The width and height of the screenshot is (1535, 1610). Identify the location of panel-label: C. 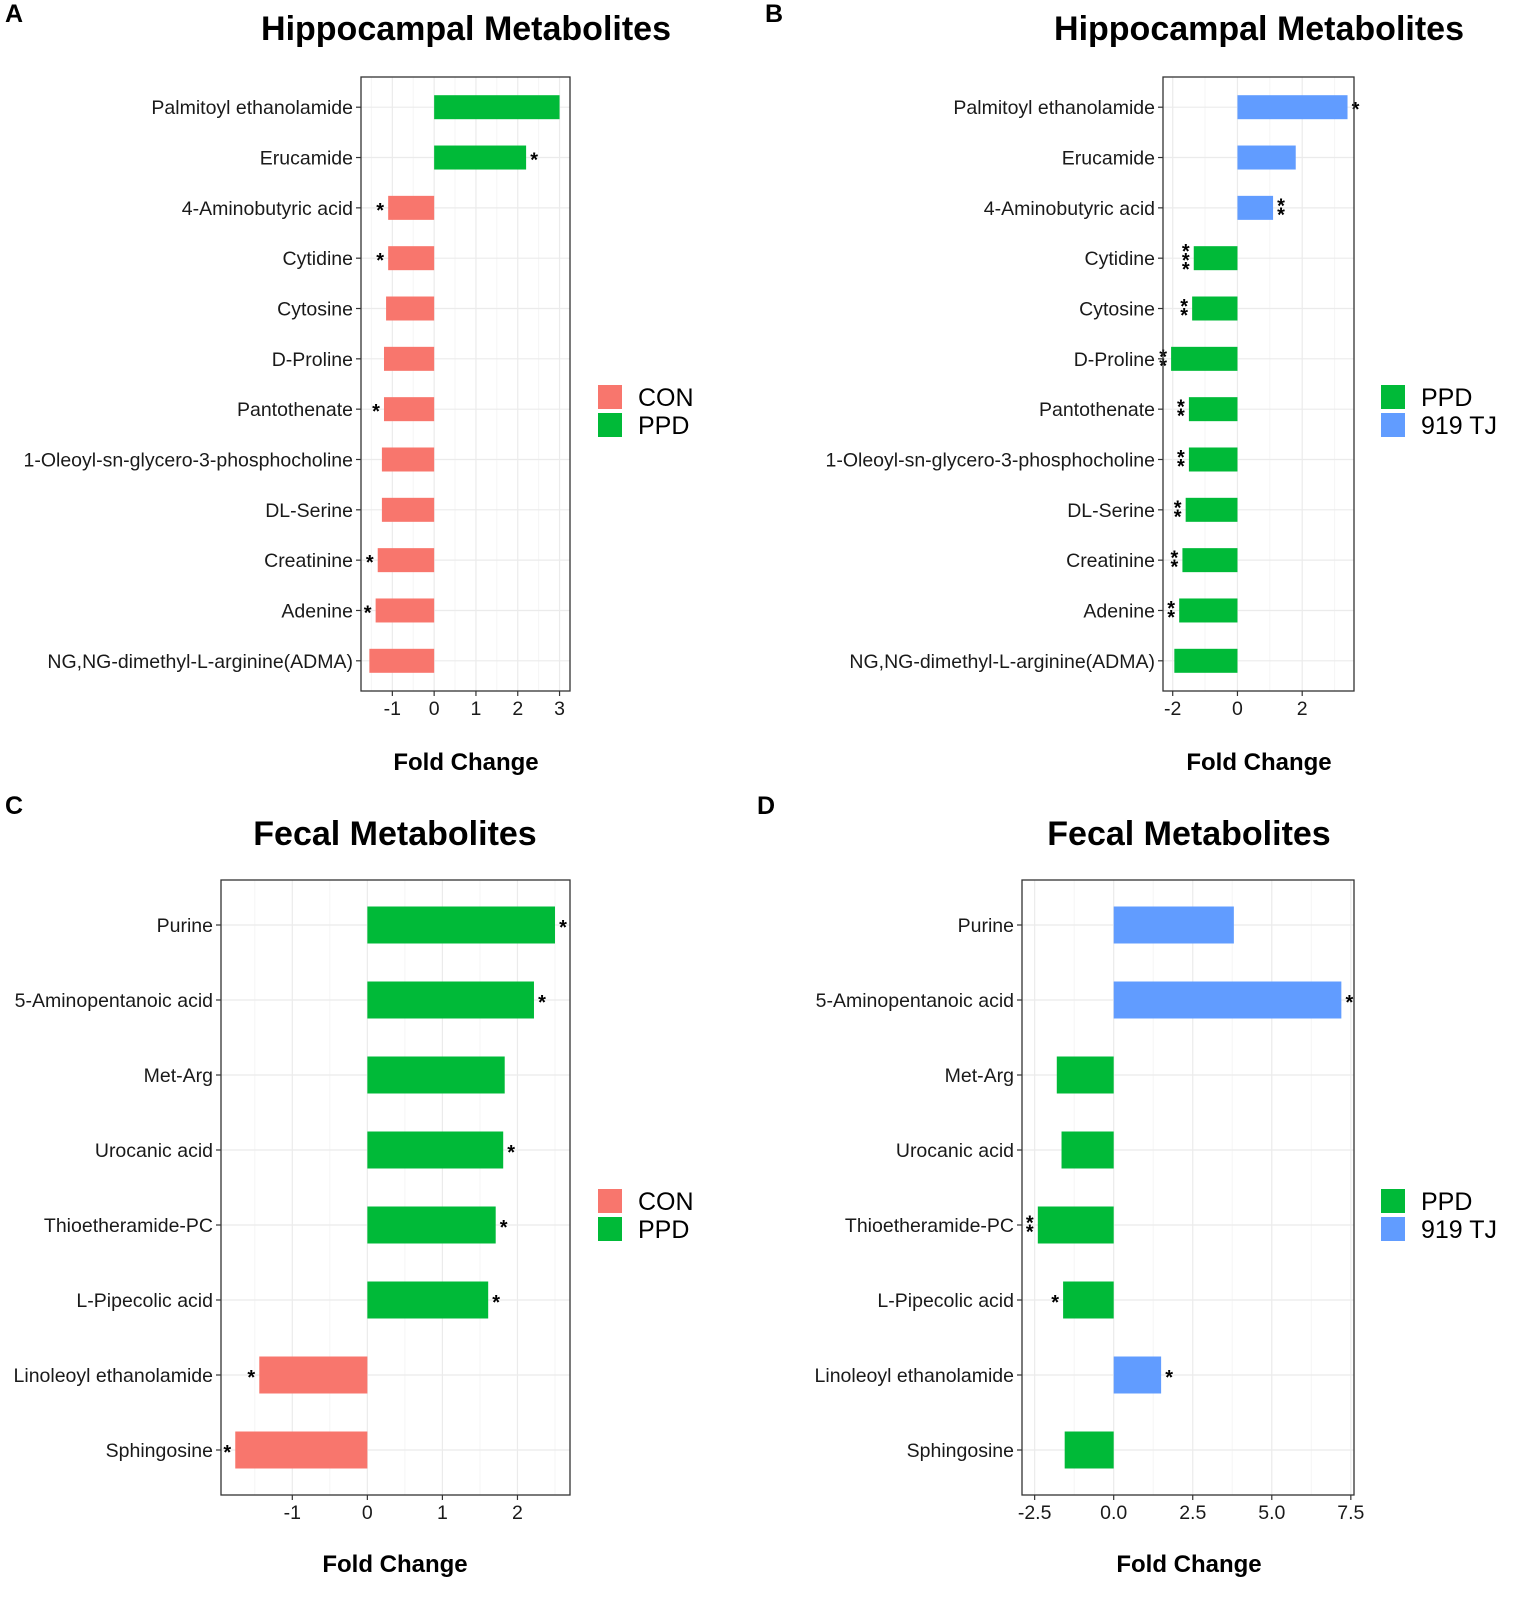
(14, 806).